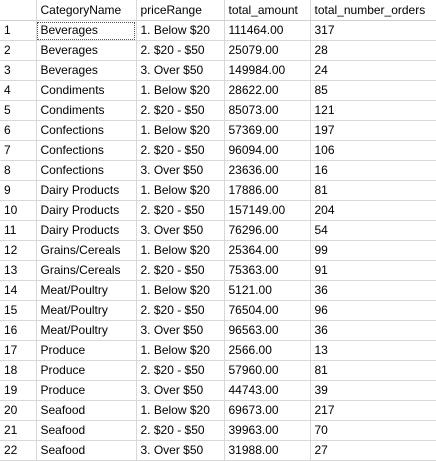  What do you see at coordinates (18, 310) in the screenshot?
I see `row-number: 15` at bounding box center [18, 310].